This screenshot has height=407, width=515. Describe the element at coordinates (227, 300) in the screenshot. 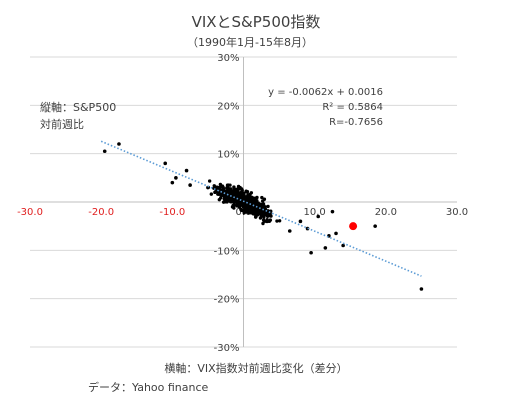

I see `y-tick-label: -20%` at that location.